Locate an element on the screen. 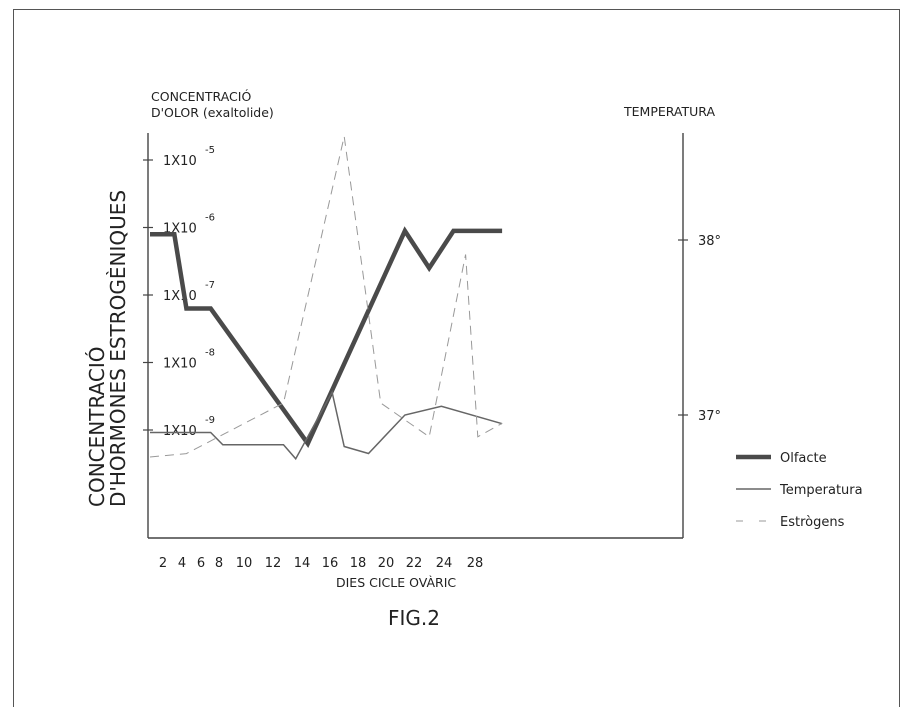 The height and width of the screenshot is (709, 907). y-right-tick-label: 37° is located at coordinates (709, 416).